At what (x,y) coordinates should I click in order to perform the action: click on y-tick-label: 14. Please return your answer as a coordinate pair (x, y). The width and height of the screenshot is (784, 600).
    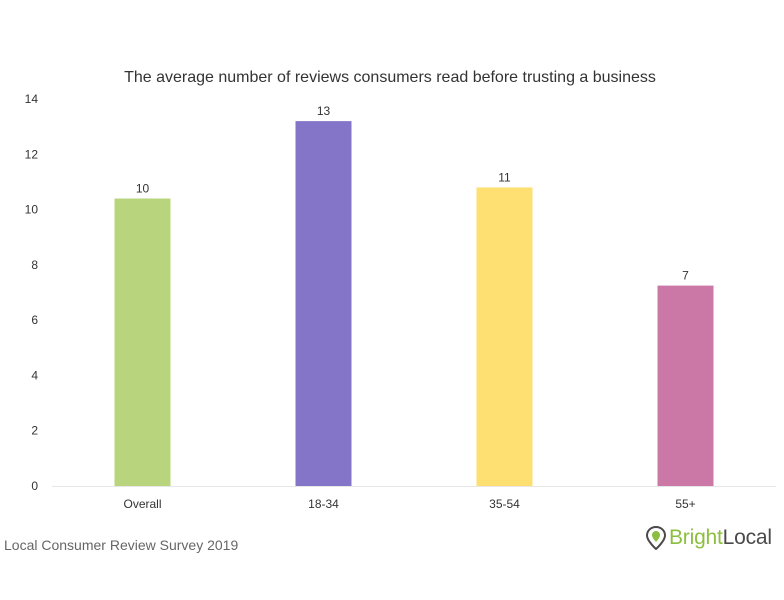
    Looking at the image, I should click on (32, 99).